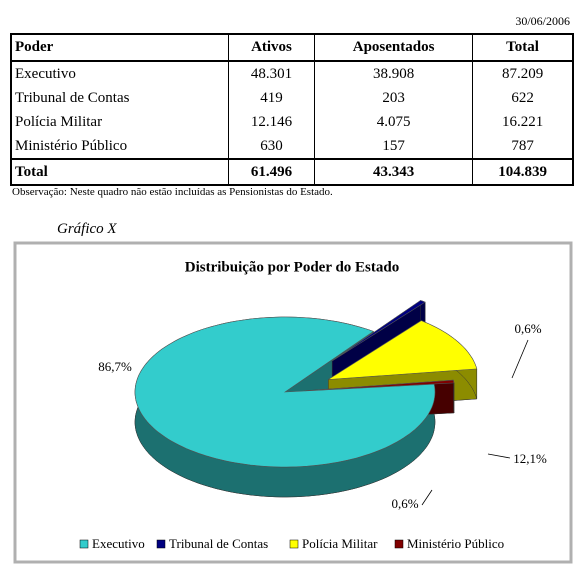  Describe the element at coordinates (523, 73) in the screenshot. I see `table-cell: 87.209` at that location.